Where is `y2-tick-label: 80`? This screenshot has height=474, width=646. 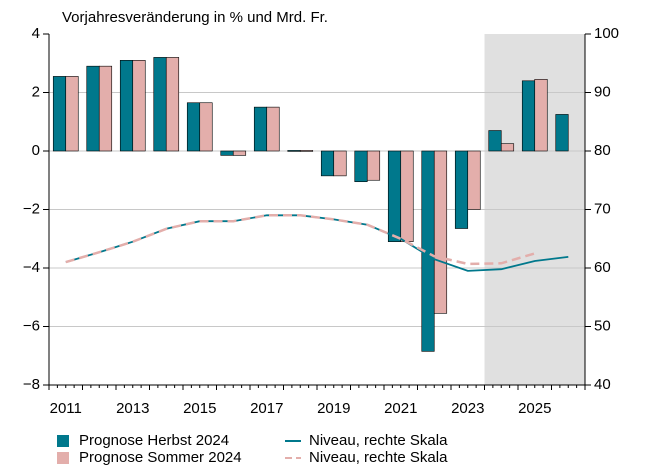
y2-tick-label: 80 is located at coordinates (602, 150).